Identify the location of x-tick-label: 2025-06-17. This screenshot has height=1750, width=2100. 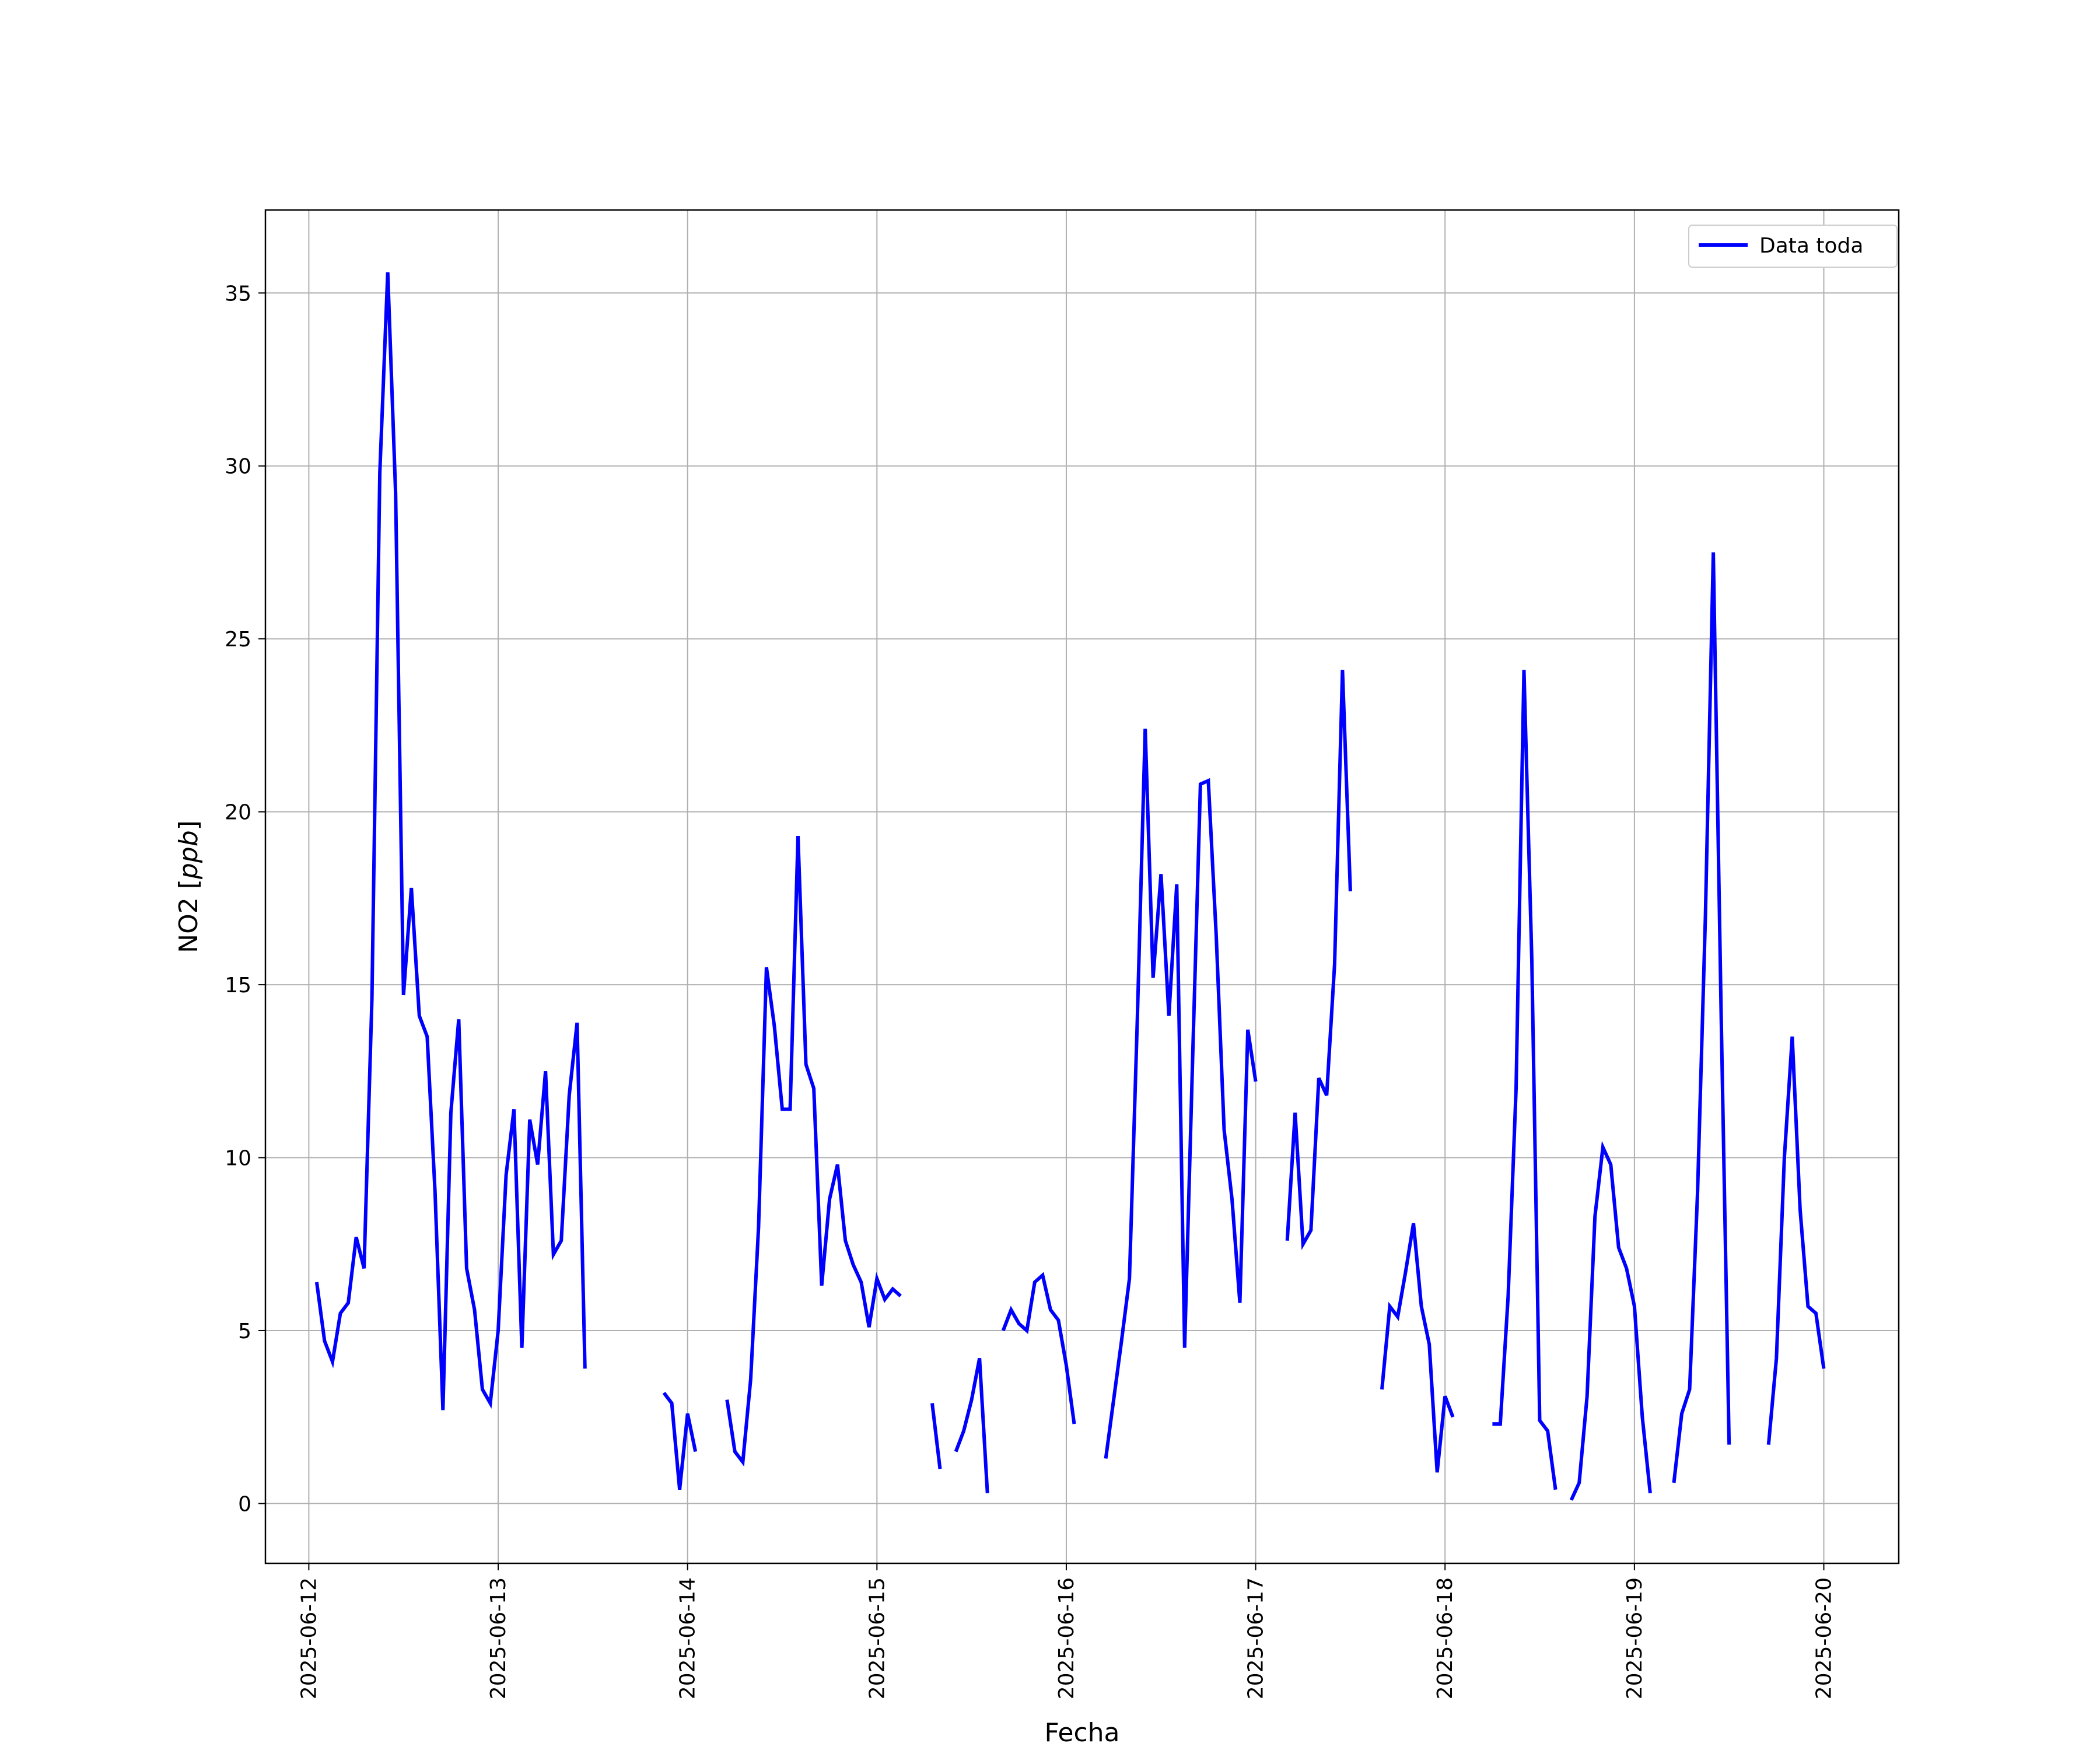
(1256, 1638).